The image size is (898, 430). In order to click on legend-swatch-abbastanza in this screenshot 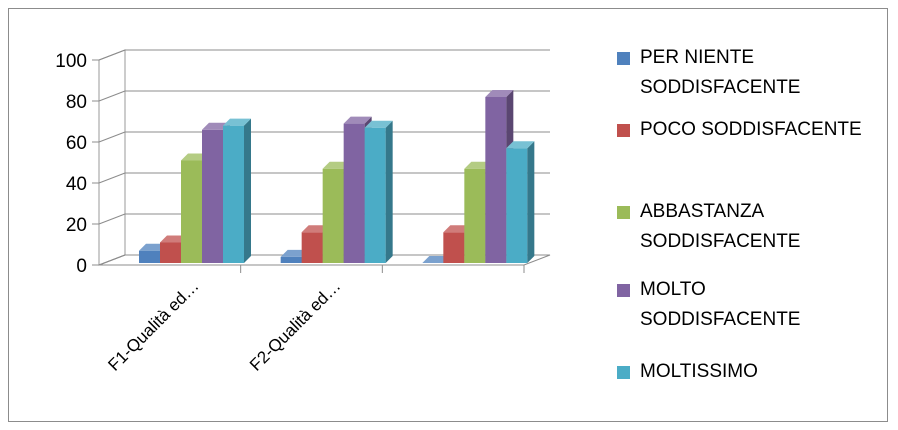, I will do `click(623, 212)`.